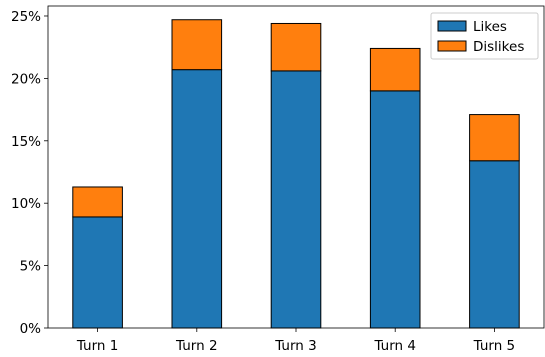 Image resolution: width=545 pixels, height=357 pixels. What do you see at coordinates (494, 345) in the screenshot?
I see `x-tick-label: Turn 5` at bounding box center [494, 345].